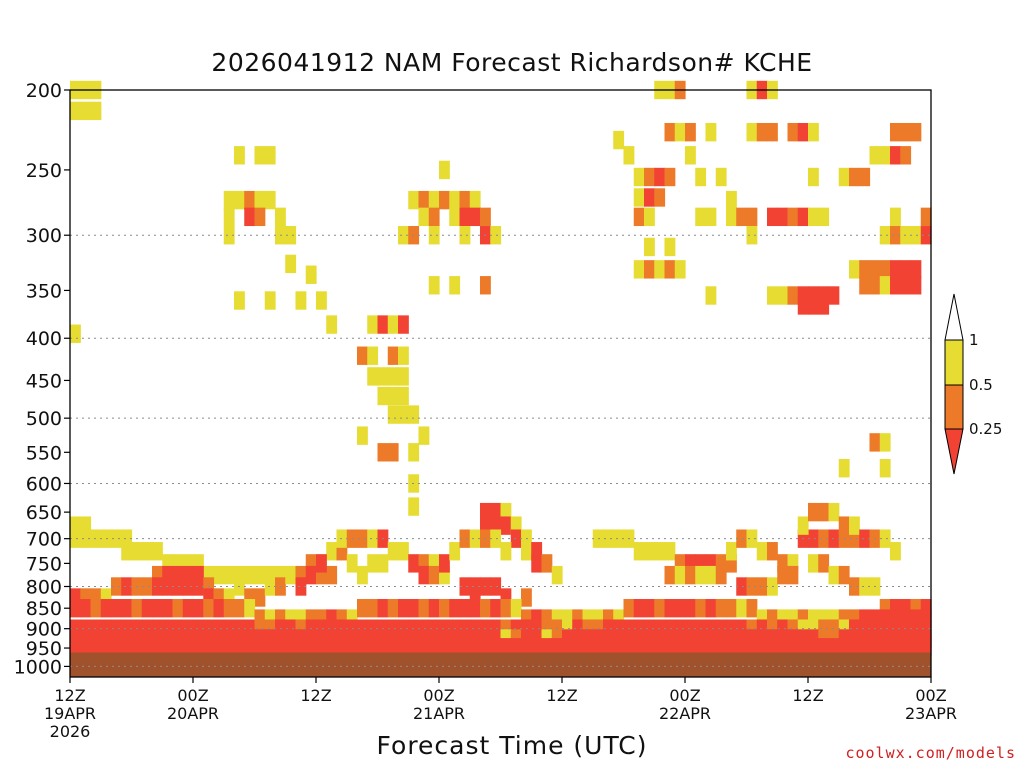  Describe the element at coordinates (439, 713) in the screenshot. I see `x-tick-label: 21APR` at that location.